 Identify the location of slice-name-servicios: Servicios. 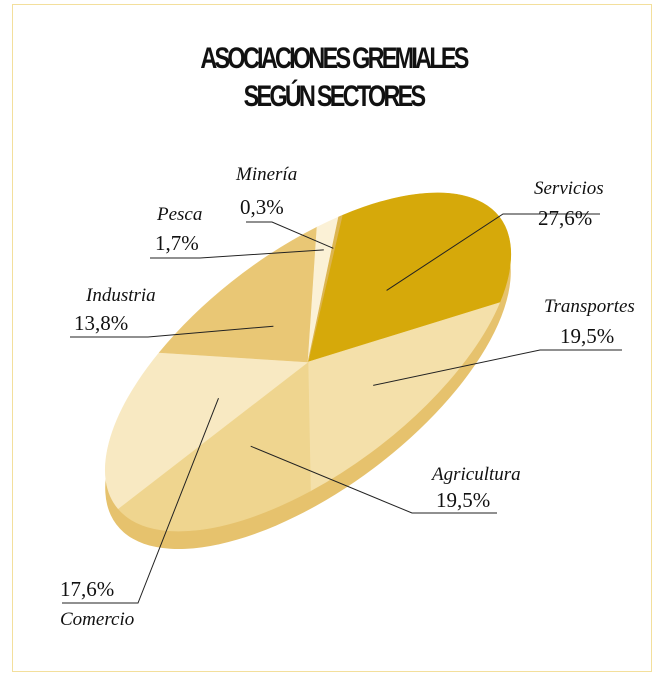
(569, 188).